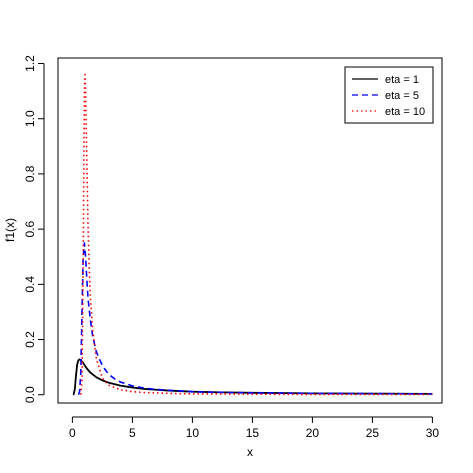  Describe the element at coordinates (30, 228) in the screenshot. I see `y-tick-label: 0.6` at that location.